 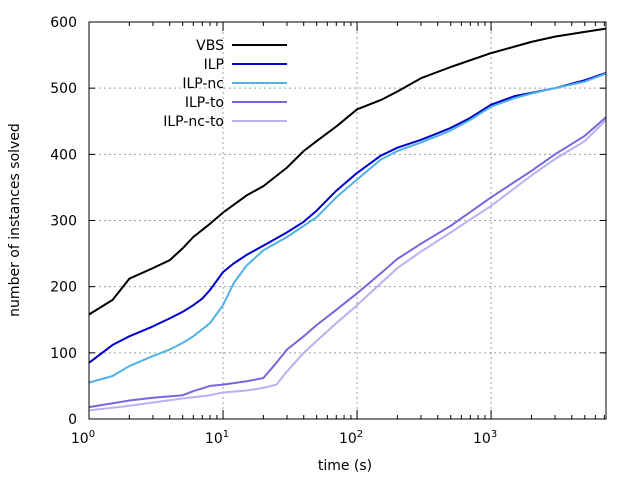 I want to click on legend-label: VBS, so click(x=210, y=46).